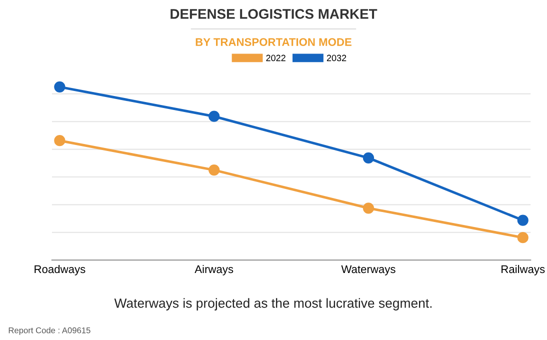 Image resolution: width=547 pixels, height=340 pixels. Describe the element at coordinates (214, 270) in the screenshot. I see `x-tick-label: Airways` at that location.